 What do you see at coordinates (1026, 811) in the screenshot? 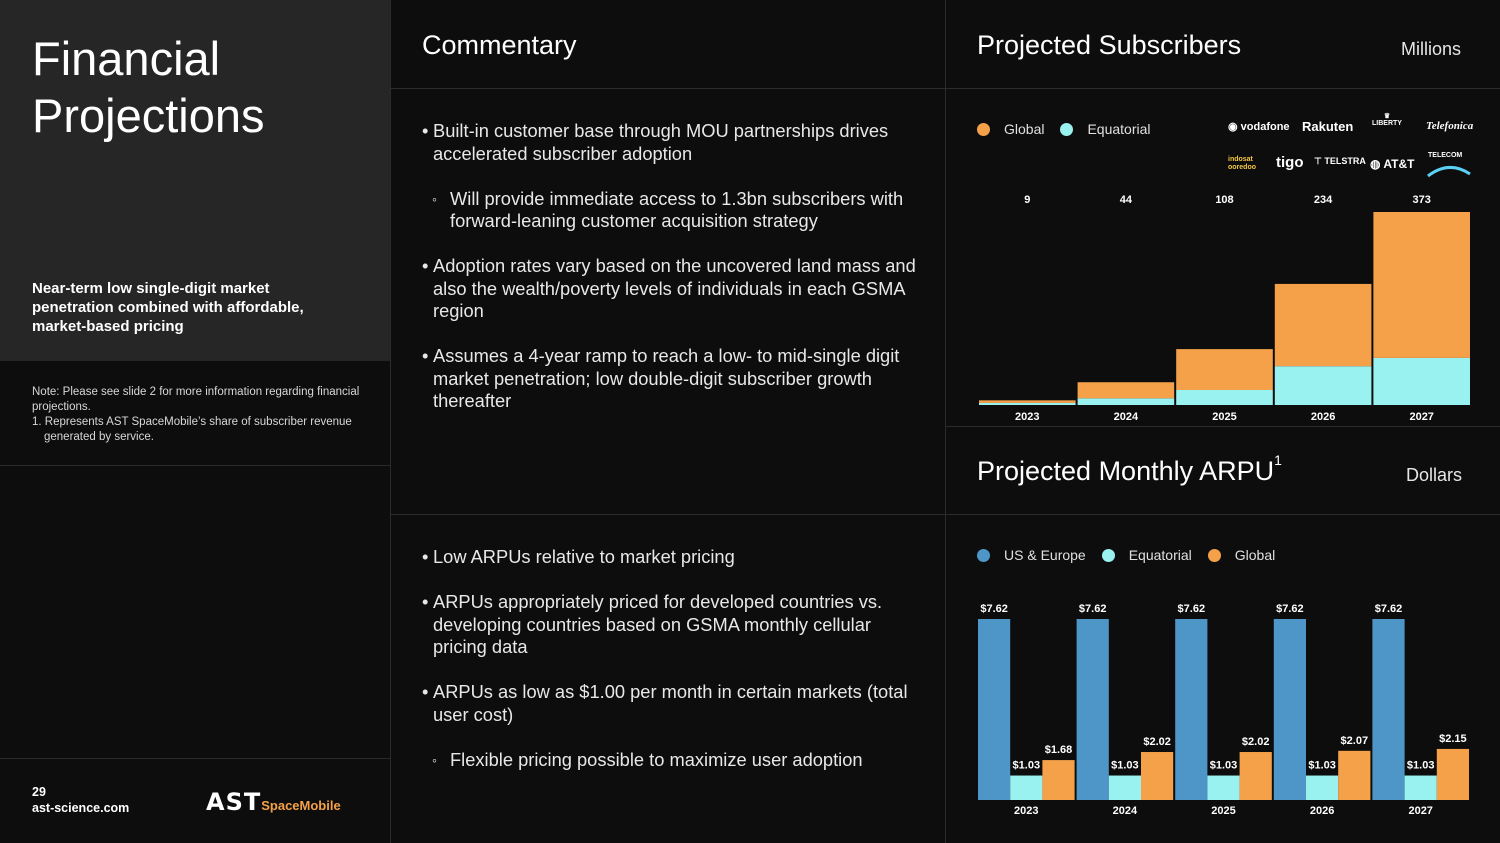
I see `x-tick-label-2023: 2023` at bounding box center [1026, 811].